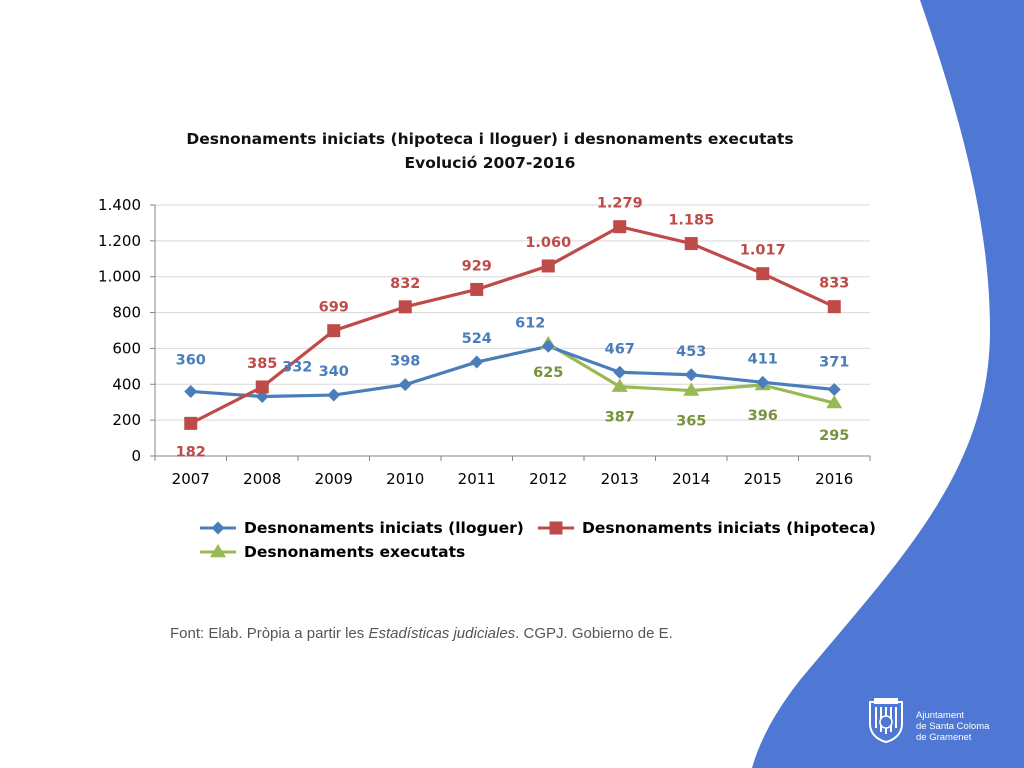 This screenshot has height=768, width=1024. Describe the element at coordinates (191, 452) in the screenshot. I see `data-label: 182` at that location.